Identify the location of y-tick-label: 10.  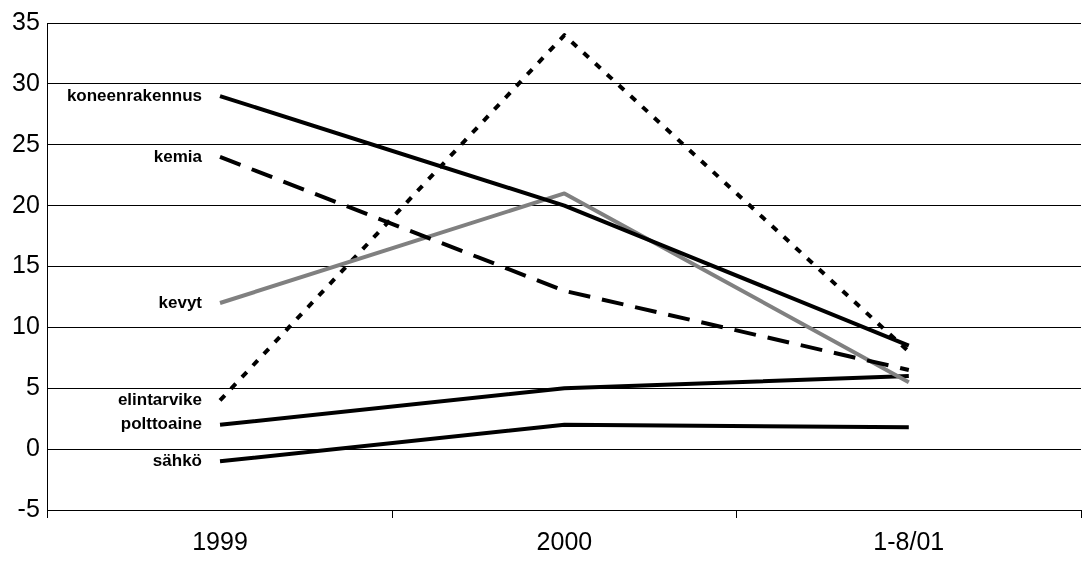
(26, 325).